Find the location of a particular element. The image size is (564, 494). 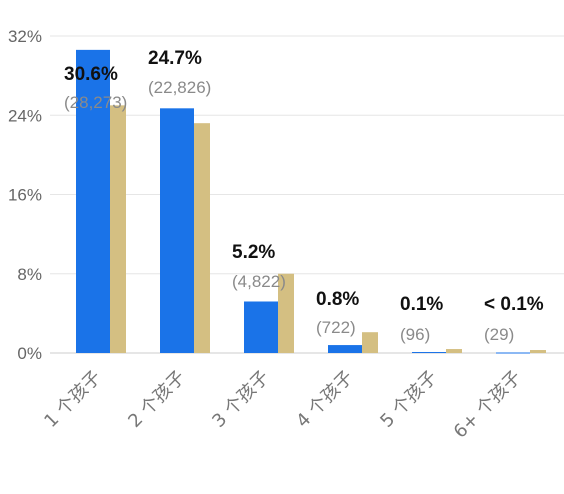

y-tick-label: 0% is located at coordinates (29, 353).